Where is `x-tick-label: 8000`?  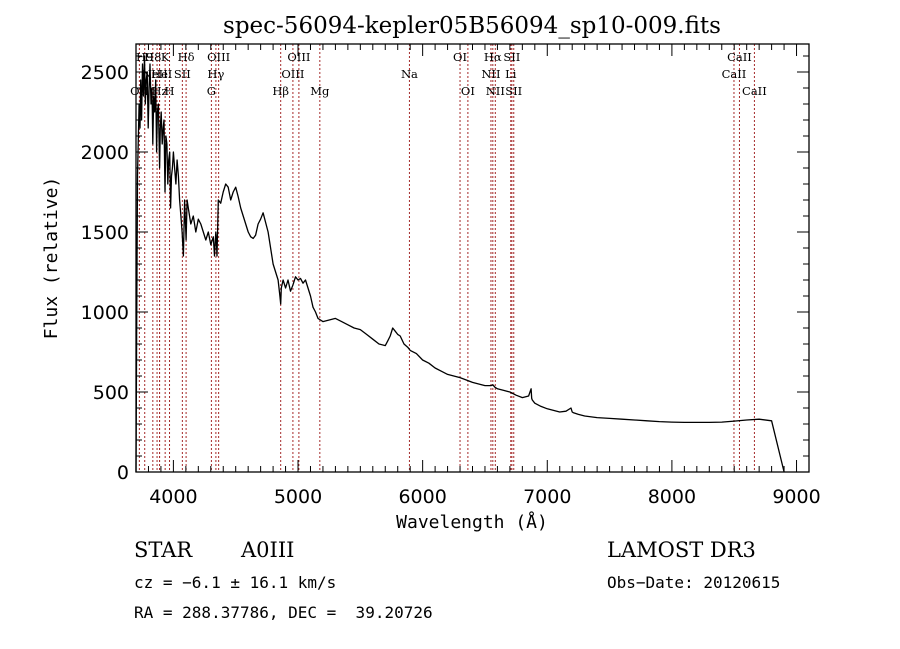 x-tick-label: 8000 is located at coordinates (672, 497).